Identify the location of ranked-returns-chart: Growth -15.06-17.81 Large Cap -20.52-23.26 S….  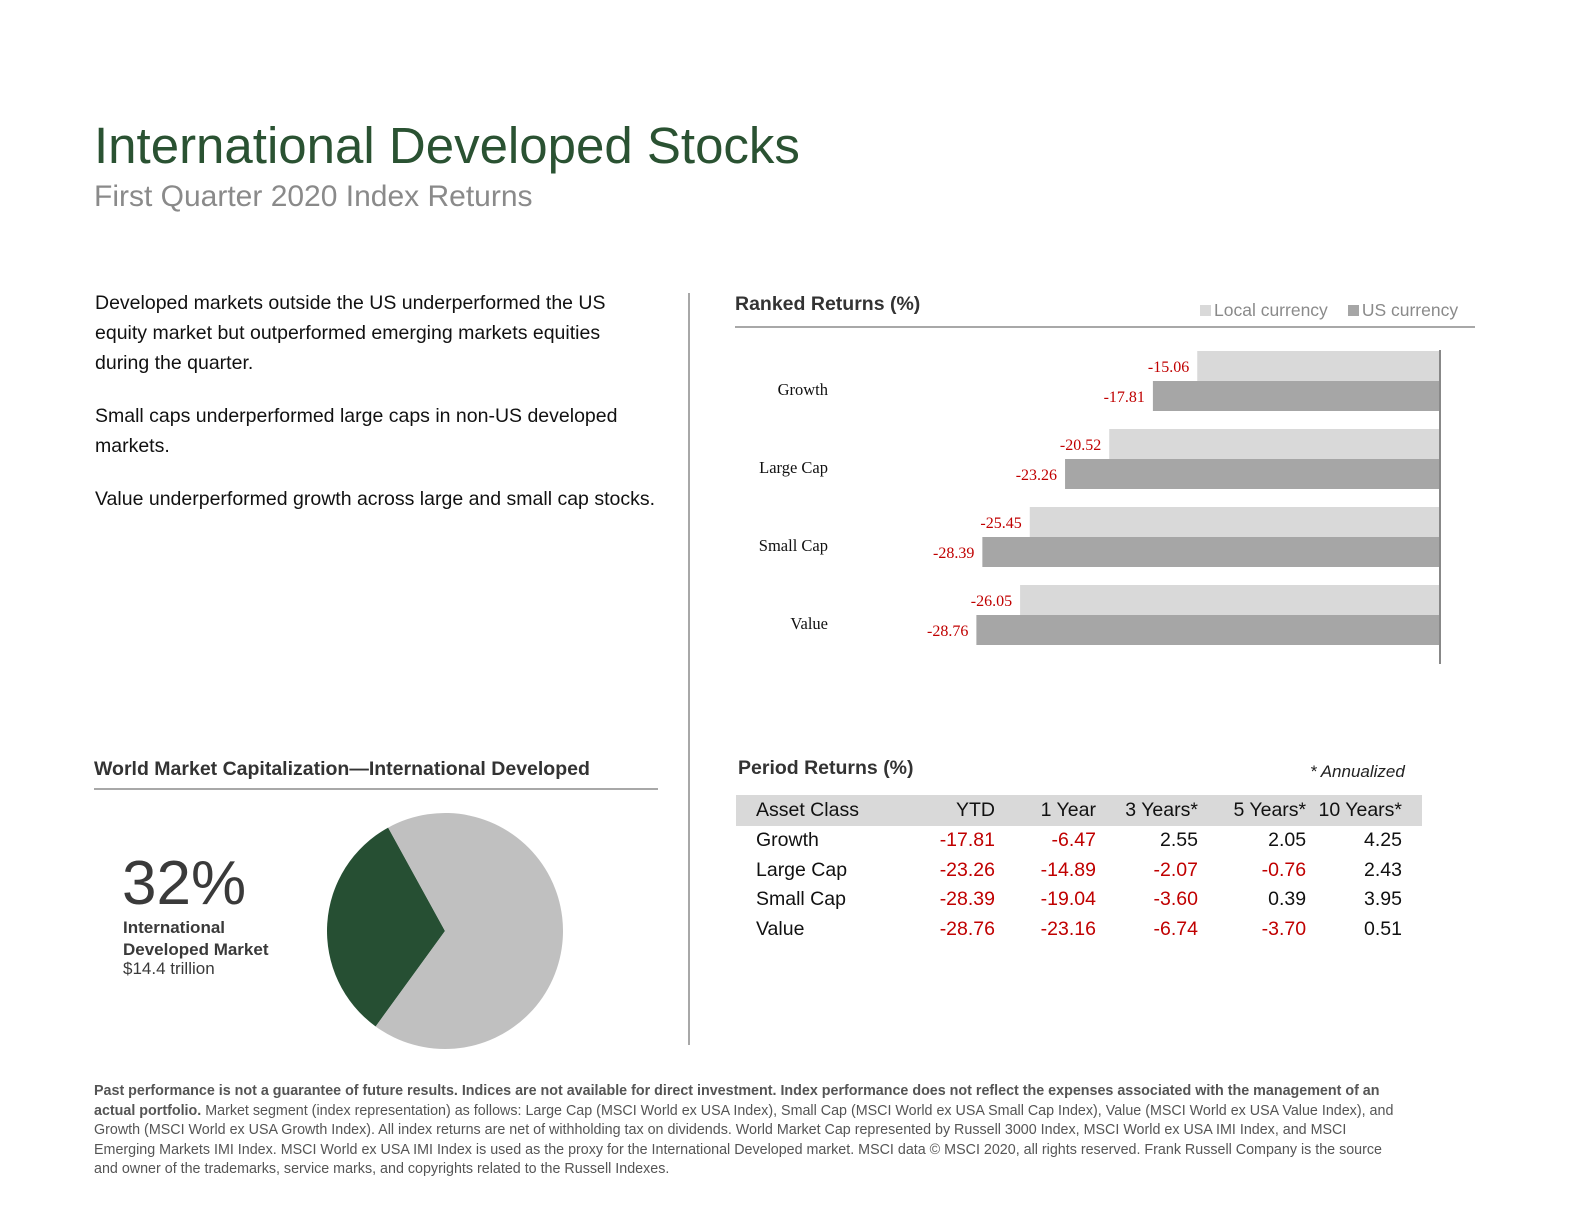
(1100, 507).